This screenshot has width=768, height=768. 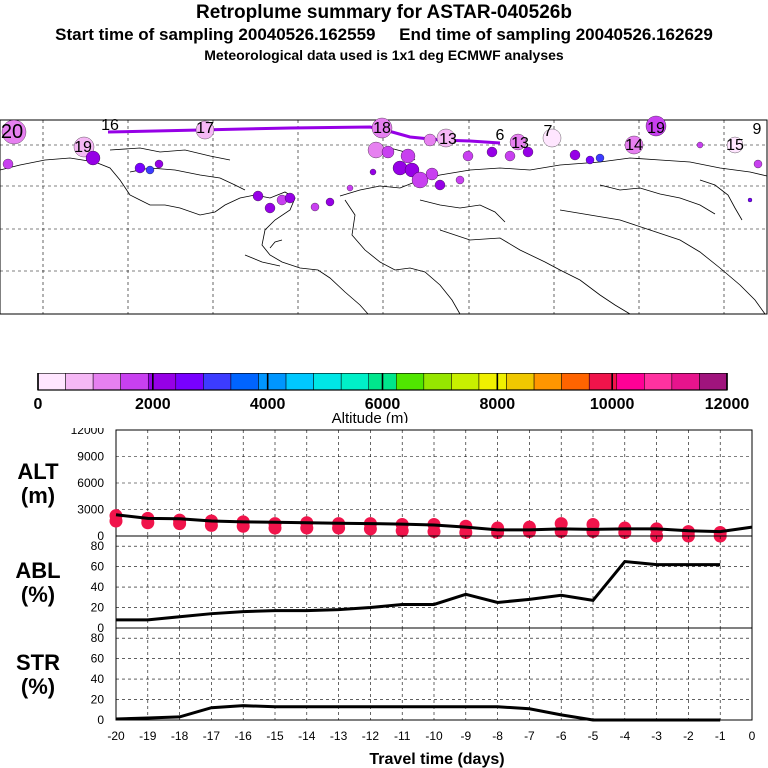 What do you see at coordinates (384, 12) in the screenshot?
I see `chart-title: Retroplume summary for ASTAR-040526b` at bounding box center [384, 12].